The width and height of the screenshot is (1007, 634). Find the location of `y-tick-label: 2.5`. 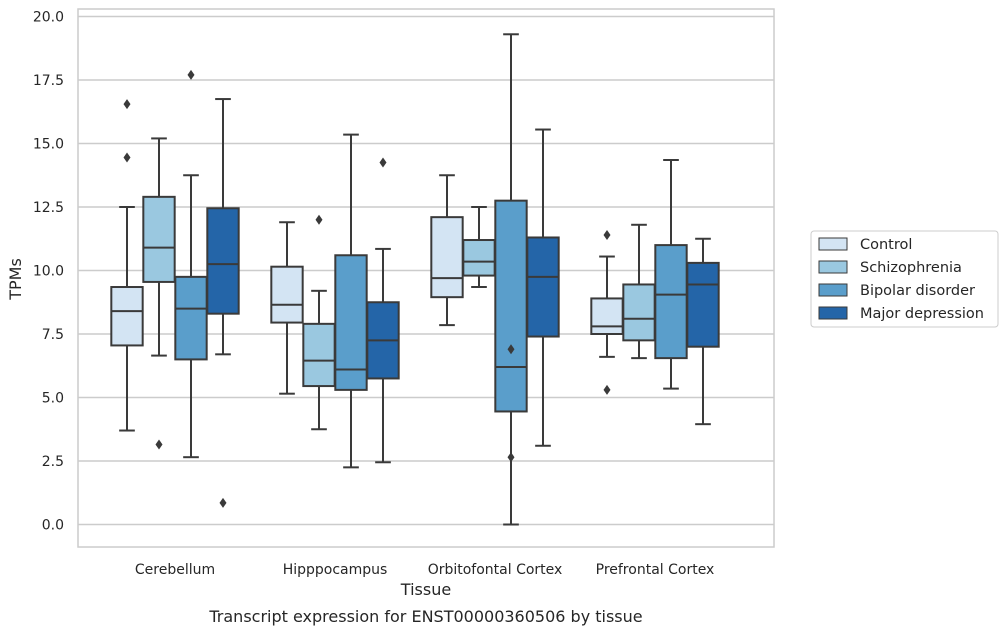

y-tick-label: 2.5 is located at coordinates (53, 462).